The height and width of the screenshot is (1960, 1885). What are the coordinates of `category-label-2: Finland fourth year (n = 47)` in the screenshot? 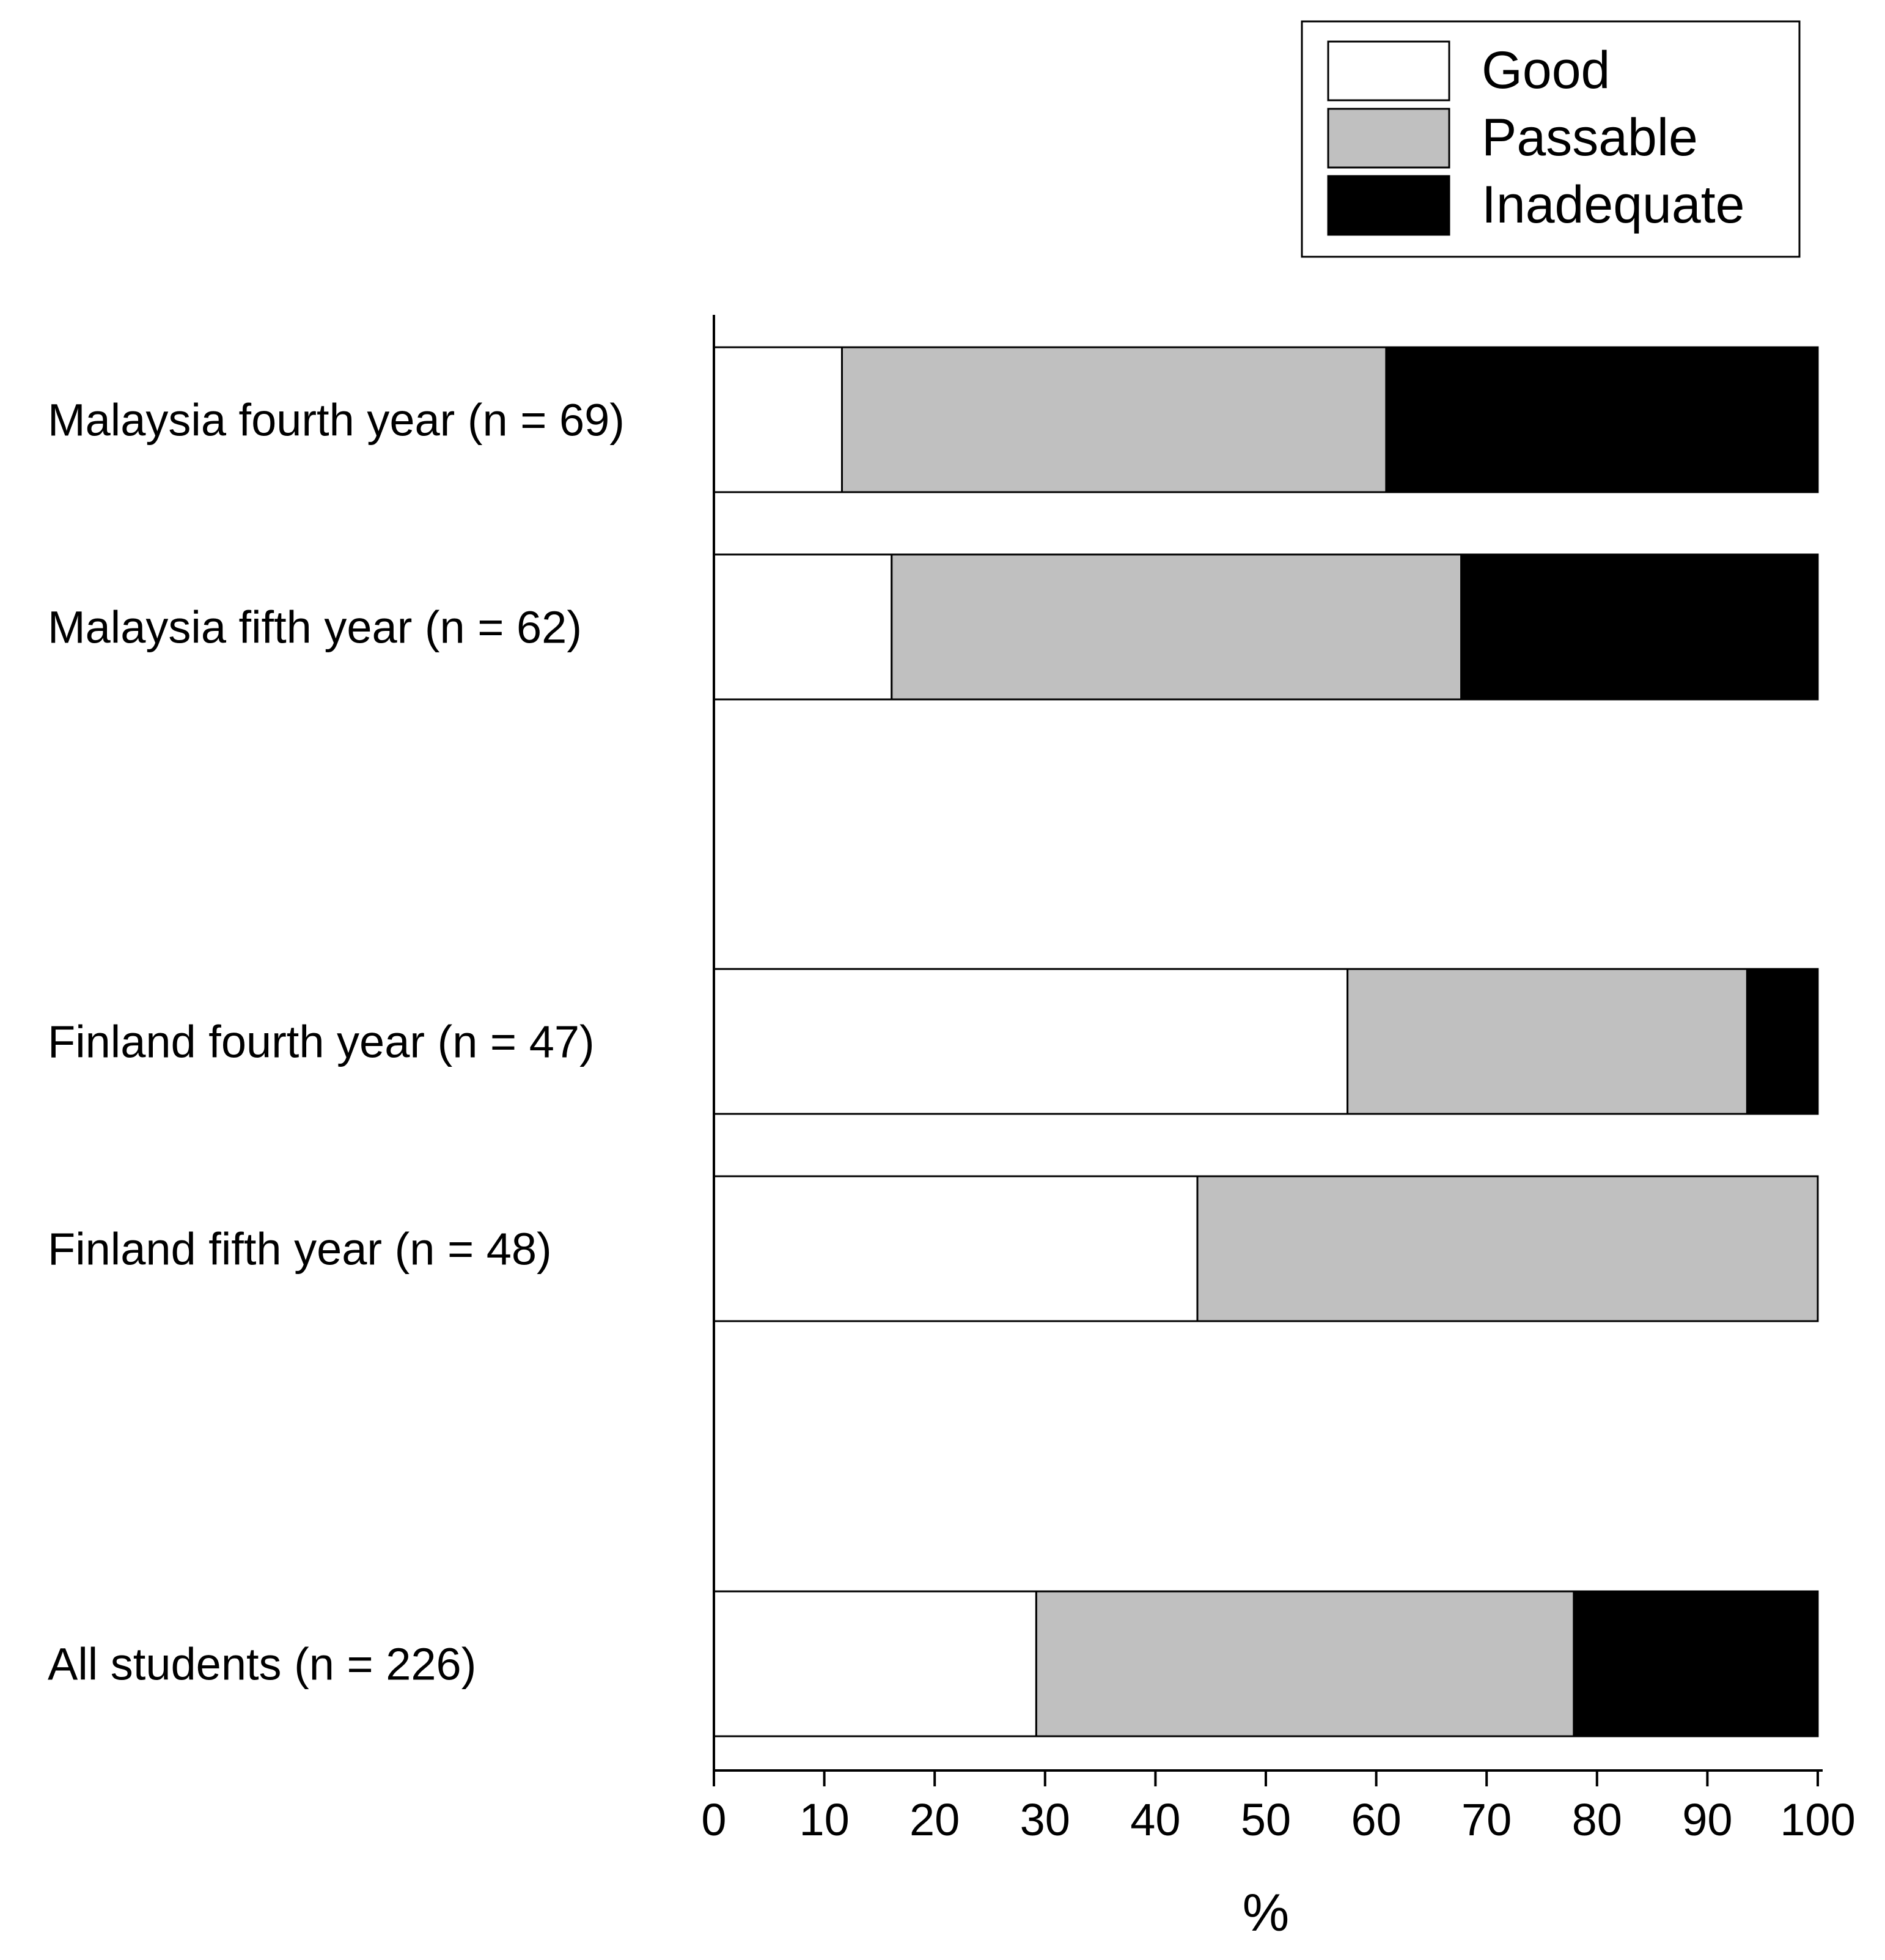 It's located at (321, 1042).